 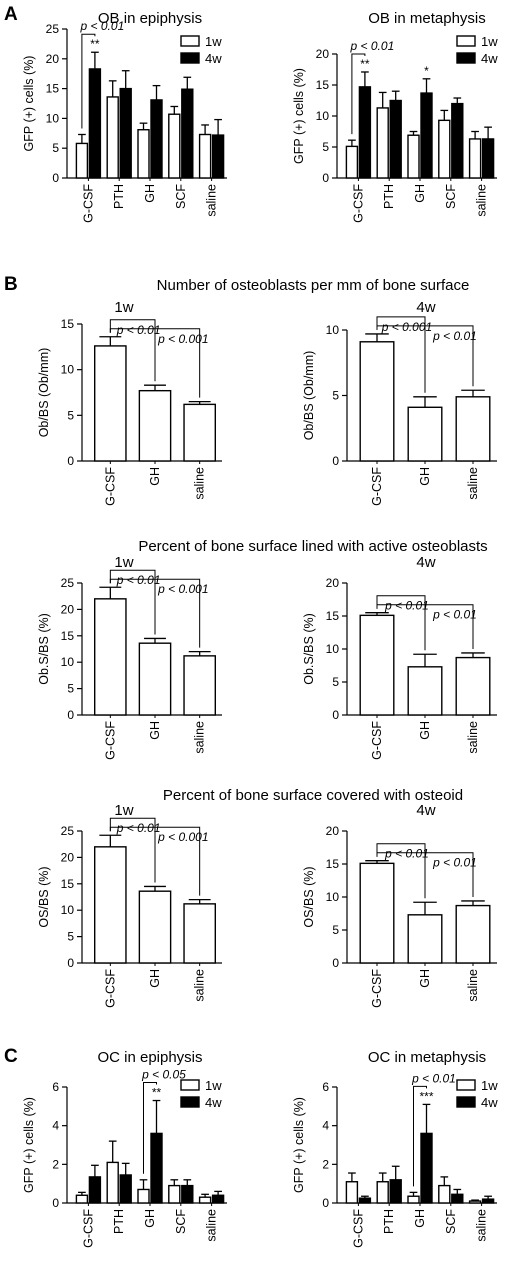 I want to click on x-category-label: PTH, so click(x=389, y=1221).